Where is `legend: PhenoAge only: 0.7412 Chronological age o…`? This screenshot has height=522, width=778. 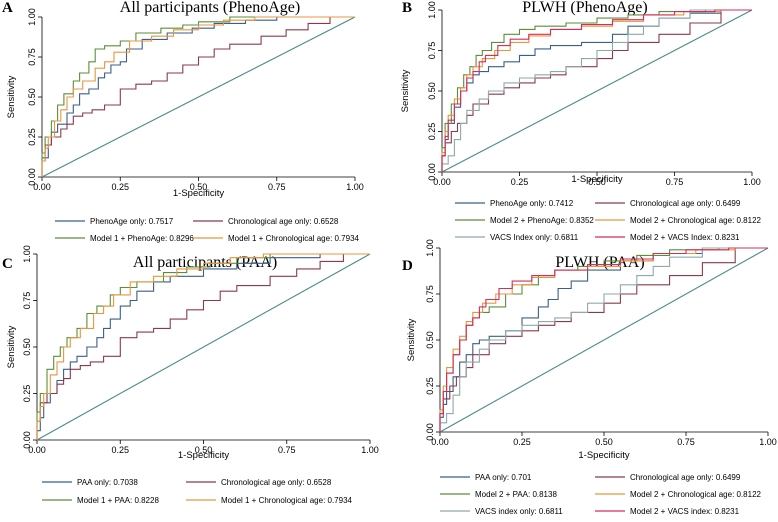 legend: PhenoAge only: 0.7412 Chronological age o… is located at coordinates (608, 220).